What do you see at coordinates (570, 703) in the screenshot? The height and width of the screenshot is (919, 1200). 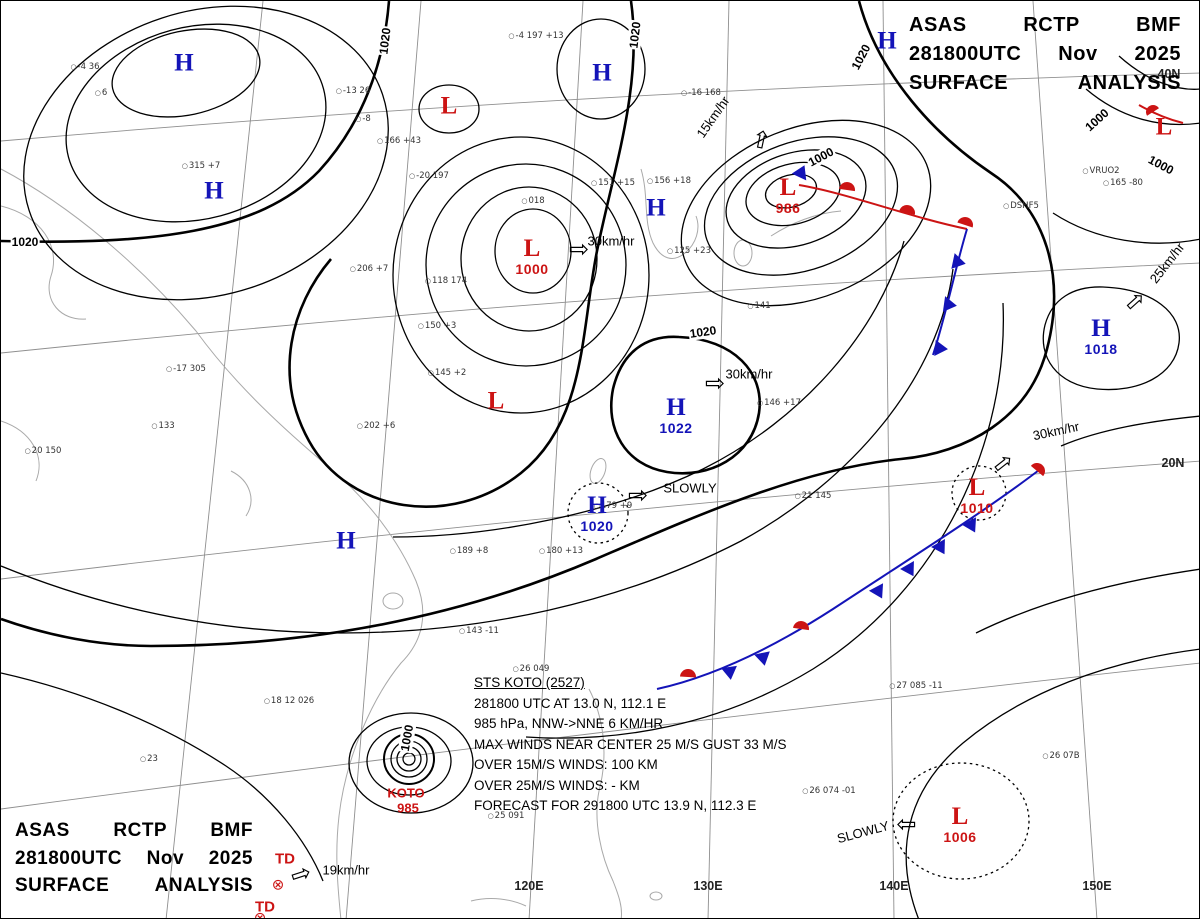 I see `storm-info-line: 281800 UTC AT 13.0 N, 112.1 E` at bounding box center [570, 703].